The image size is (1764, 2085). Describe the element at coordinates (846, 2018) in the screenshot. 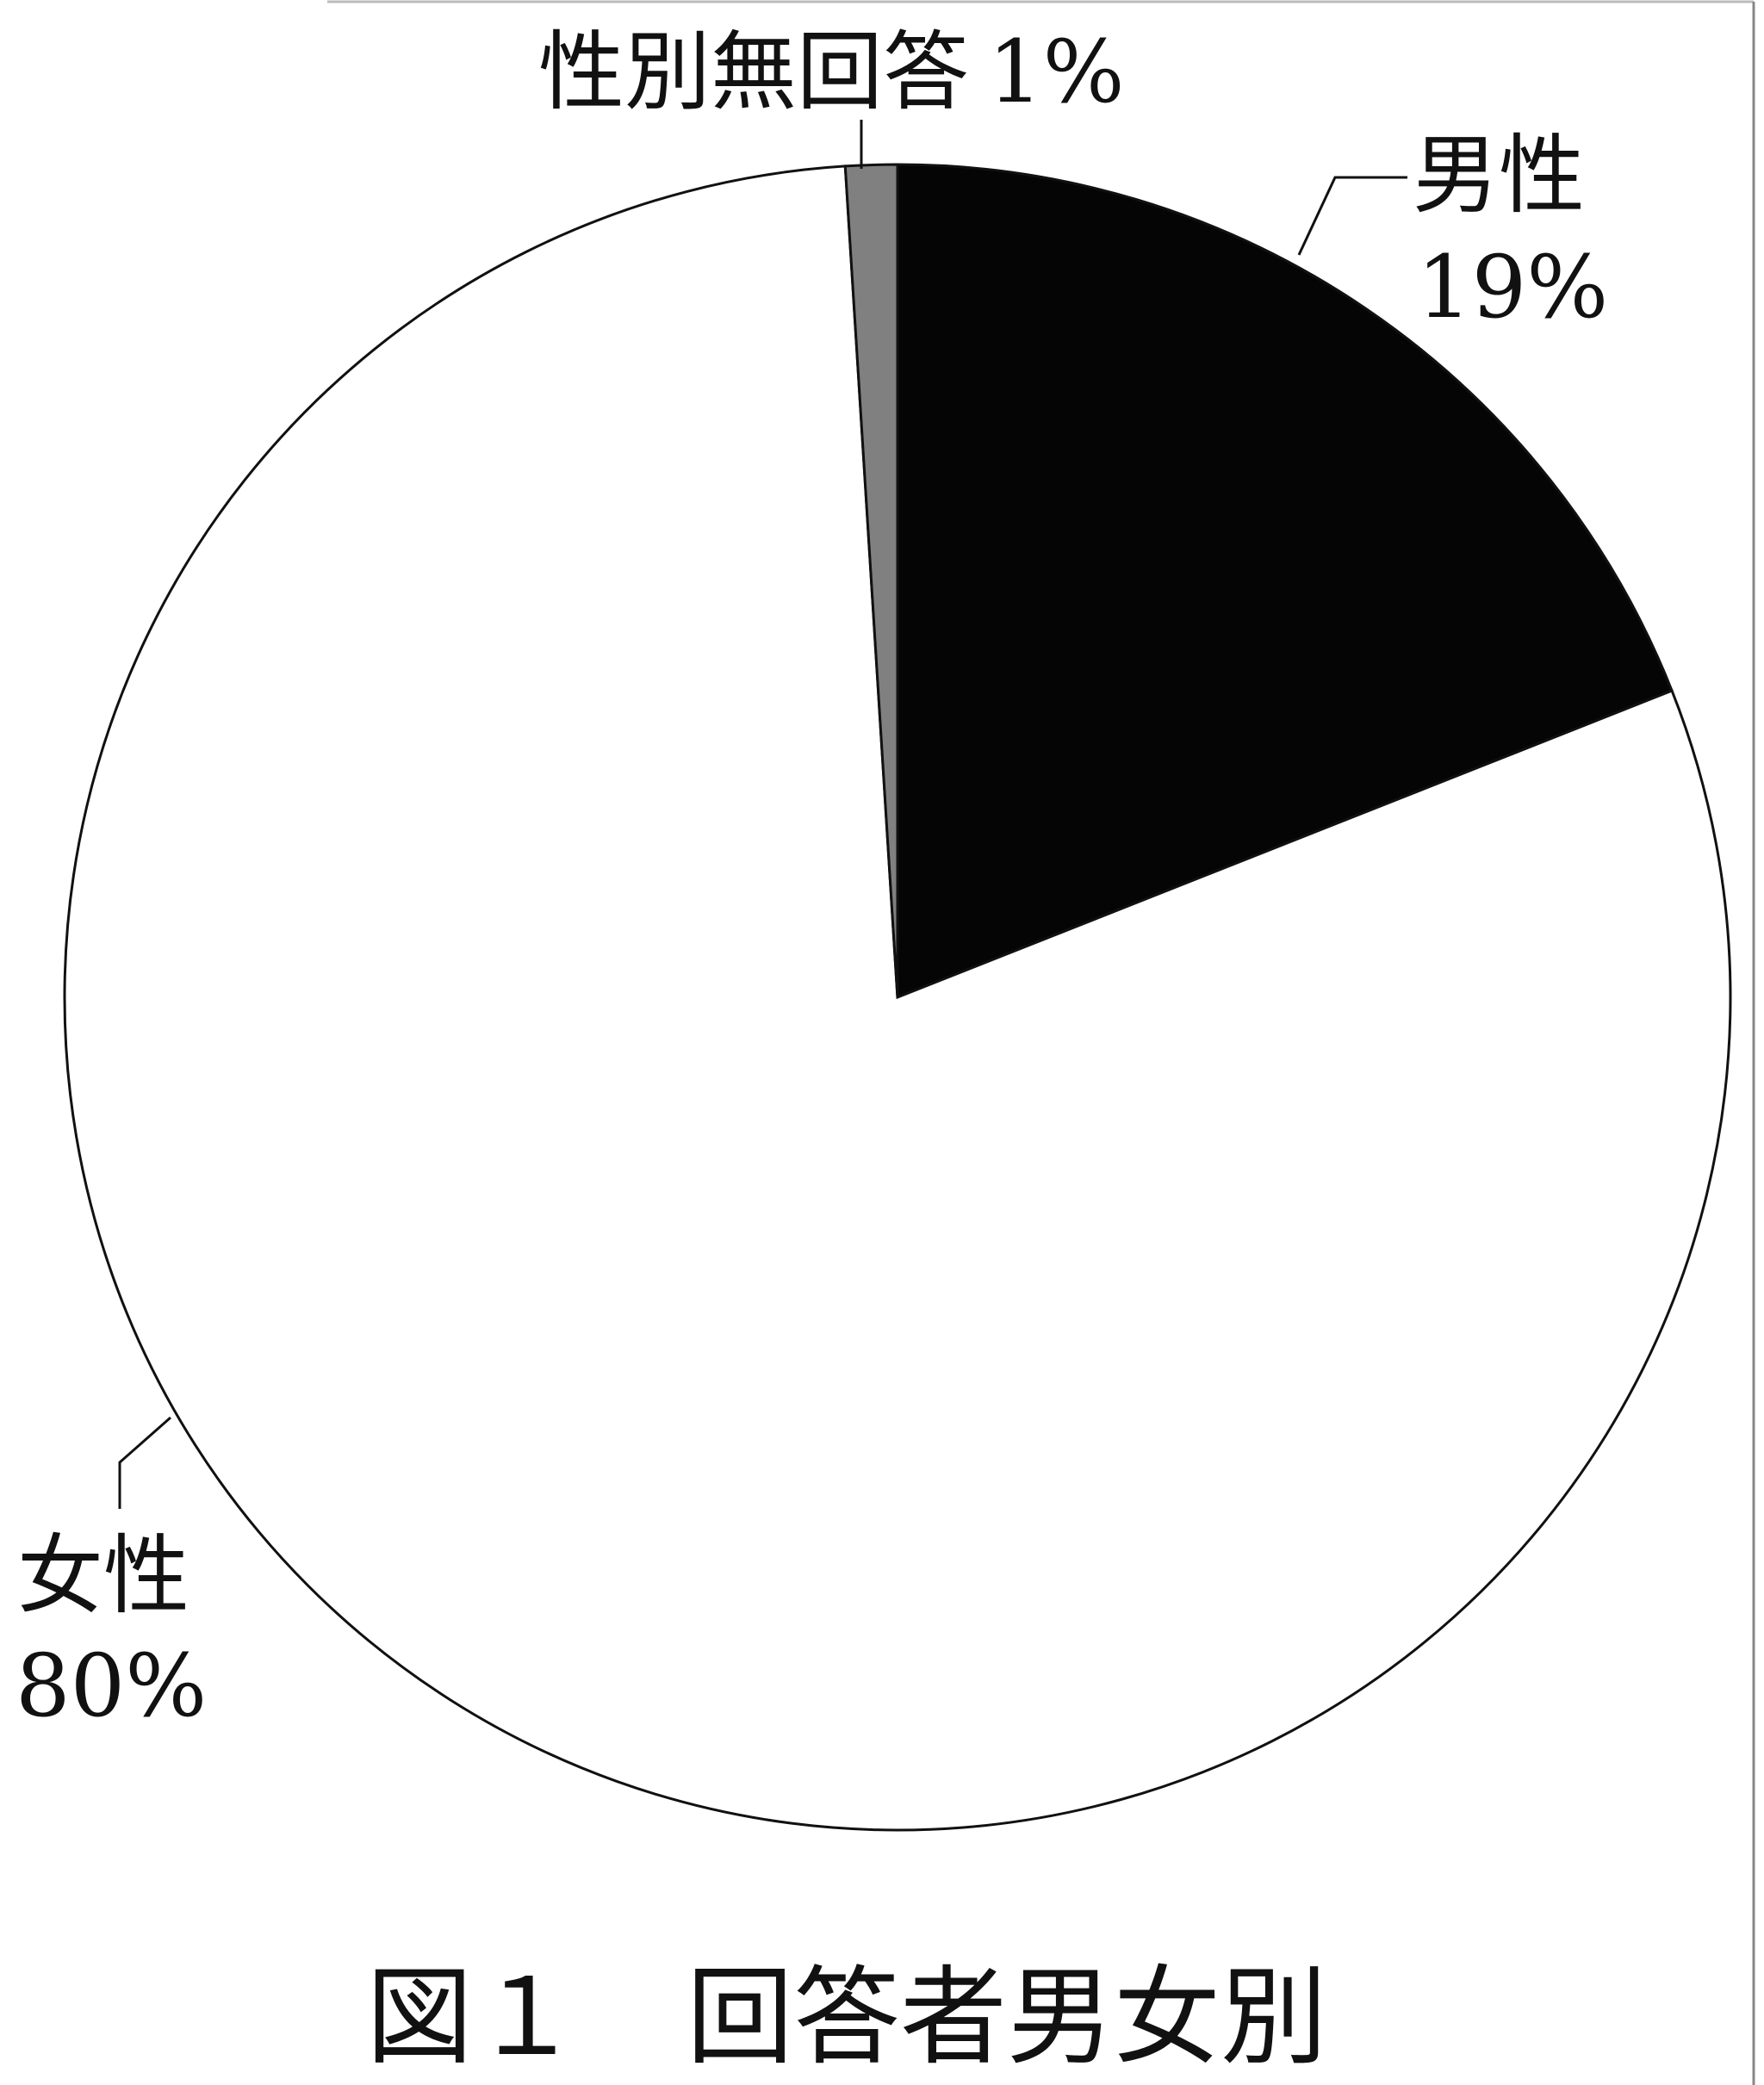

I see `chart-title: 図１ 回答者男女別` at that location.